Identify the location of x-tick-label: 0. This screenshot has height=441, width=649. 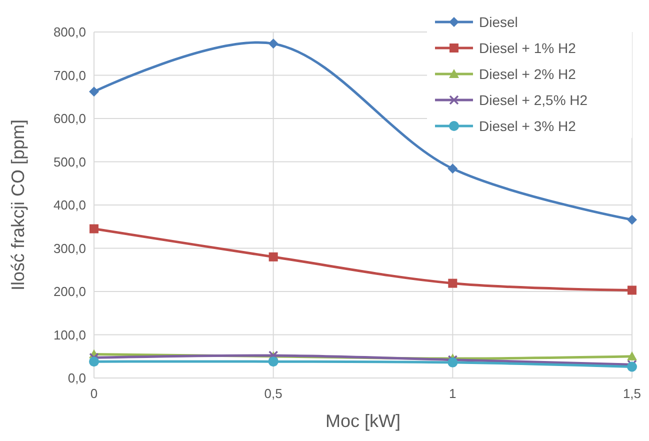
(94, 393).